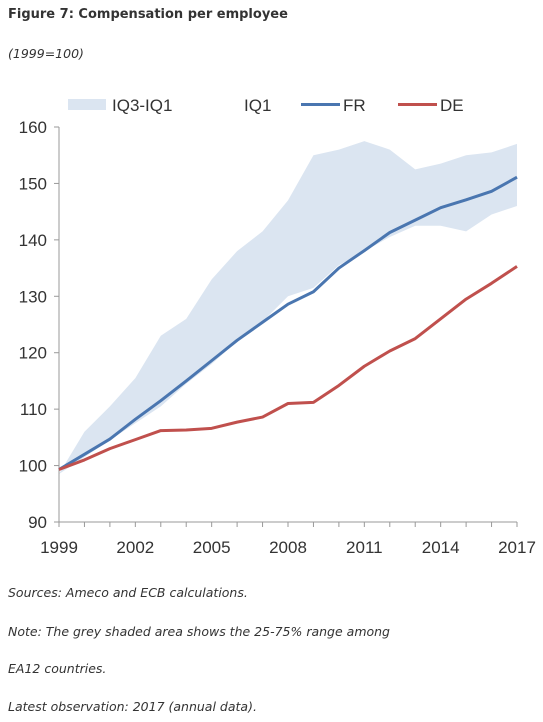 This screenshot has width=543, height=722. I want to click on y-tick-label: 160, so click(33, 127).